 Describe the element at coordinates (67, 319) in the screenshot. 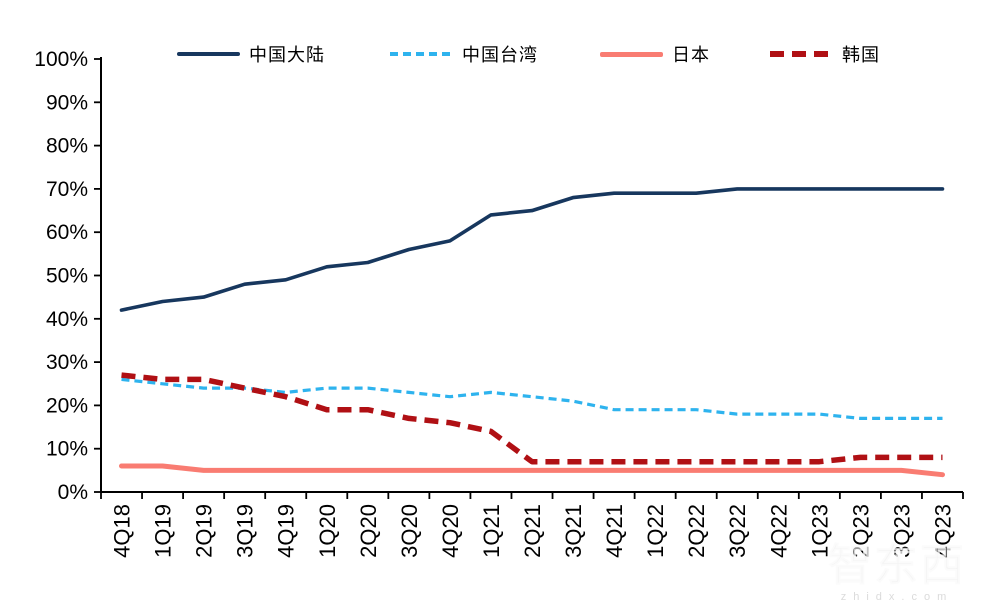

I see `y-axis-tick-label: 40%` at that location.